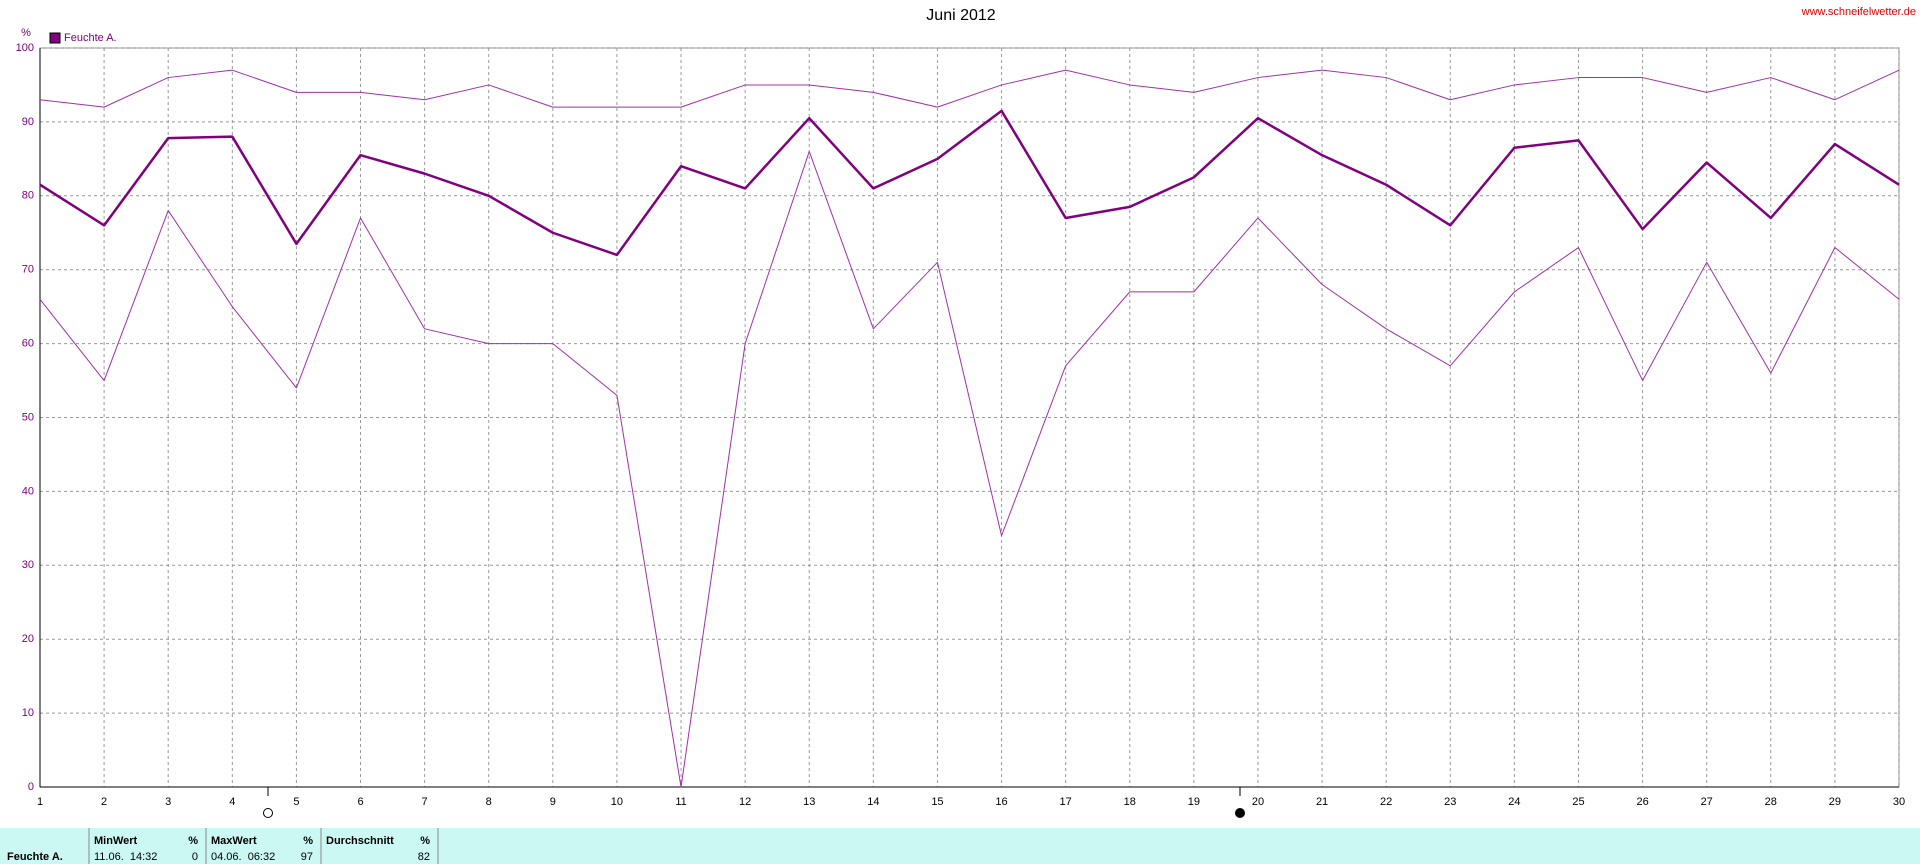 Image resolution: width=1920 pixels, height=864 pixels. Describe the element at coordinates (28, 270) in the screenshot. I see `y-tick-label: 70` at that location.